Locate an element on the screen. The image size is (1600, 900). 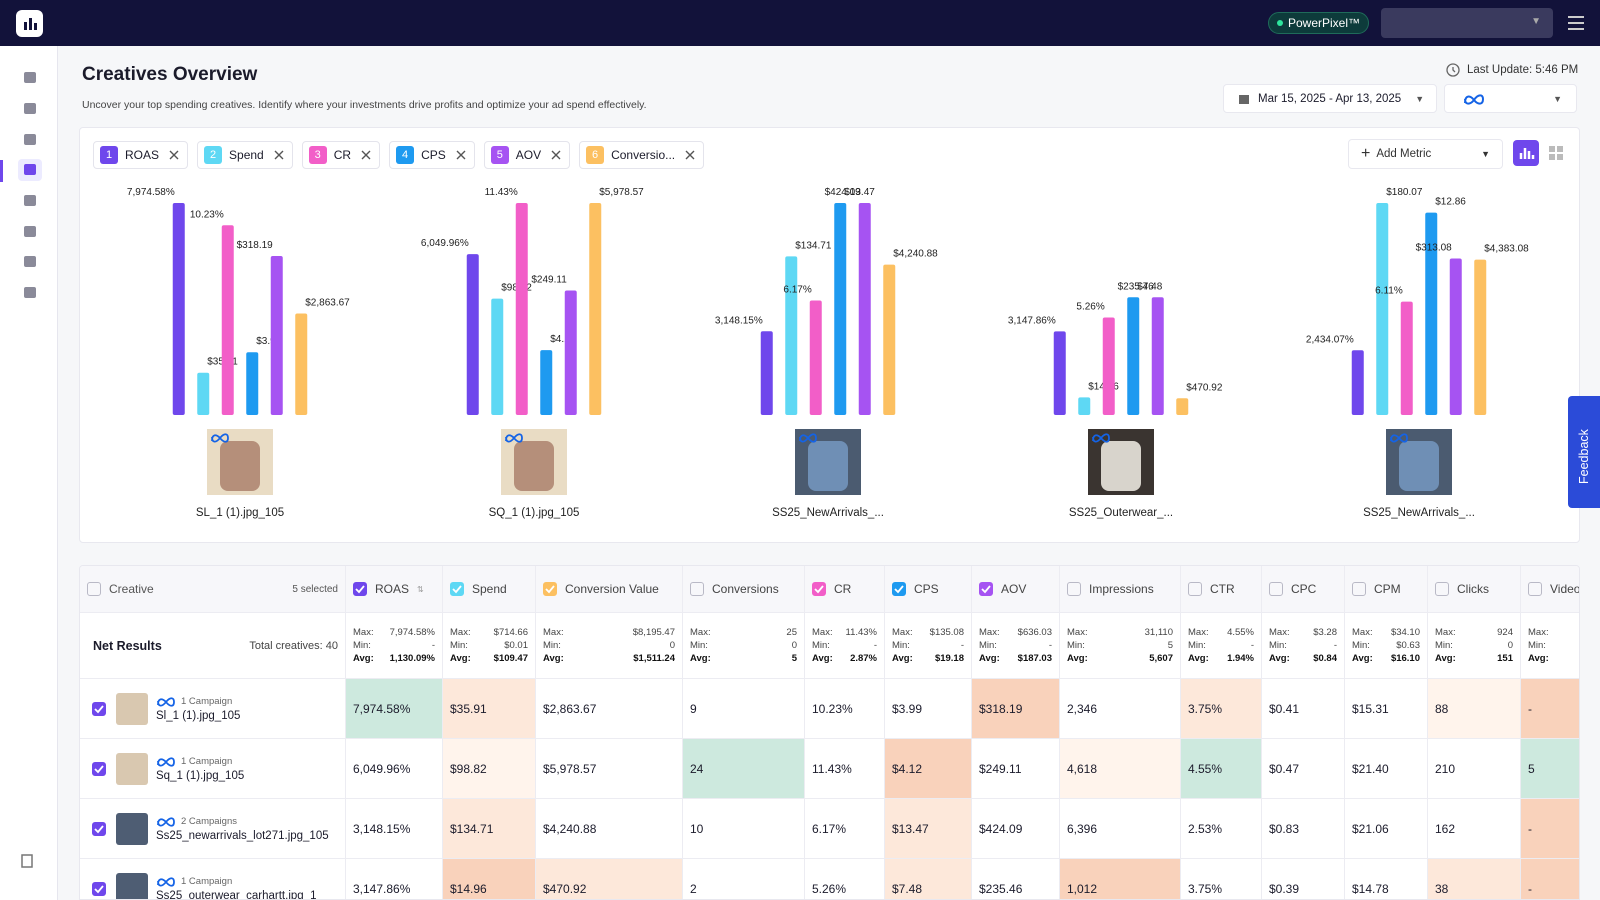
creative-name: Ss25_newarrivals_lot271.jpg_105 is located at coordinates (242, 835).